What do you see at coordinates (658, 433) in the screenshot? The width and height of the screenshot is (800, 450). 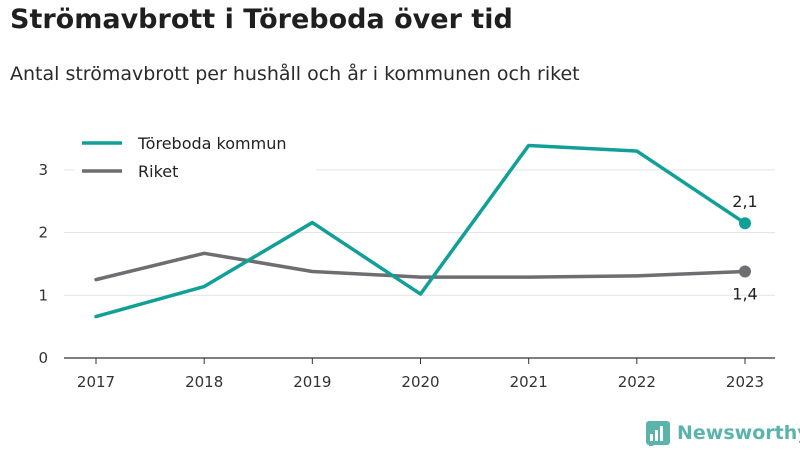 I see `bar-chart-badge-icon` at bounding box center [658, 433].